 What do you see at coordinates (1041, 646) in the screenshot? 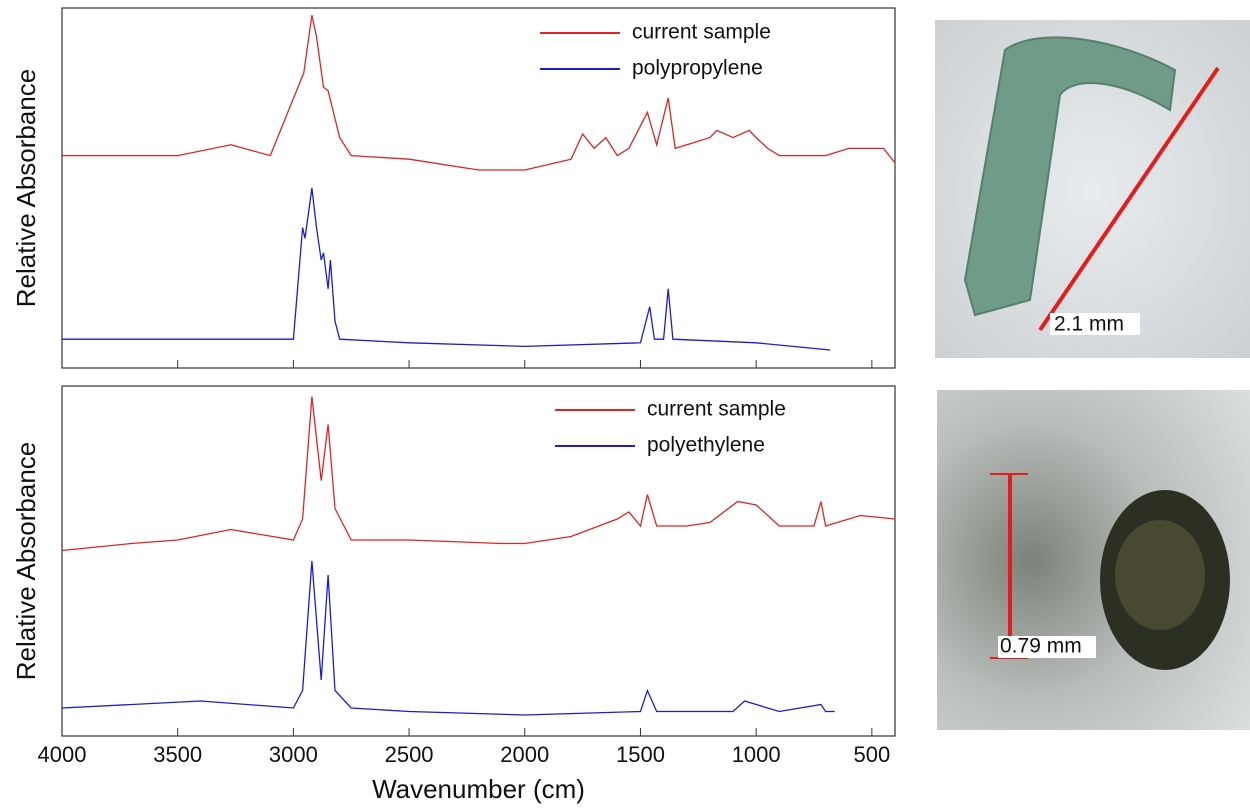
I see `scale-label: 0.79 mm` at bounding box center [1041, 646].